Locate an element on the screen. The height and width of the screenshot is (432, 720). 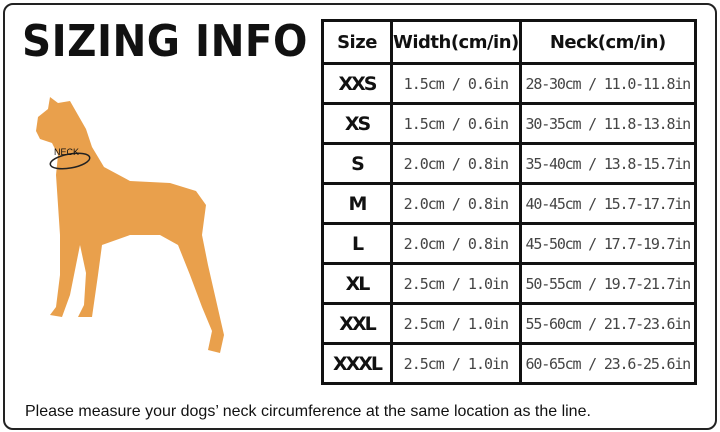
size-cell: XXL is located at coordinates (357, 323).